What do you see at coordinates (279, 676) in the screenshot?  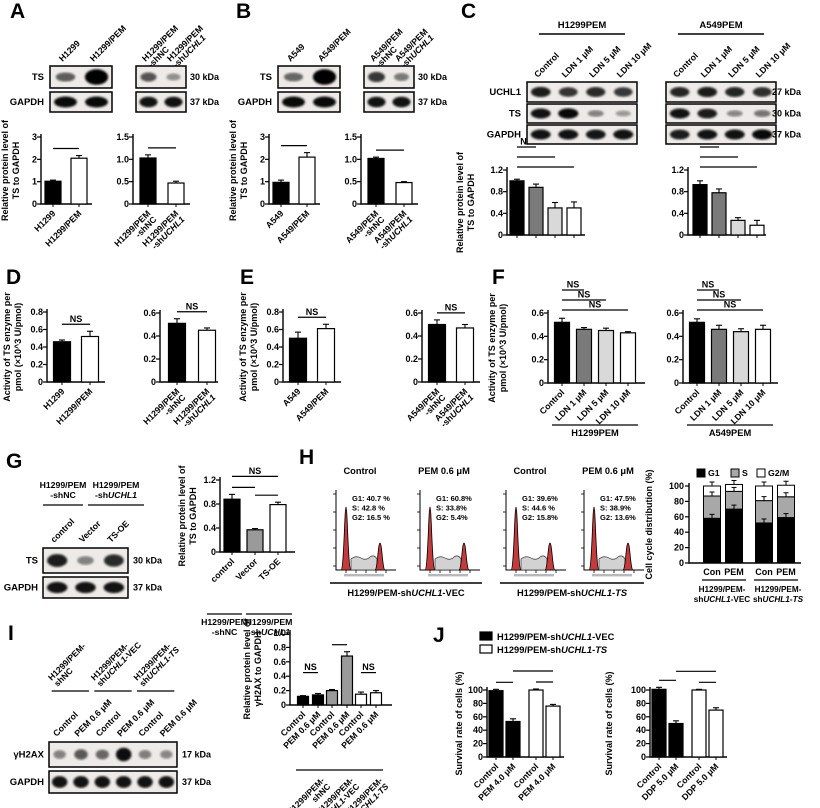 I see `y-tick-label: 0.4` at bounding box center [279, 676].